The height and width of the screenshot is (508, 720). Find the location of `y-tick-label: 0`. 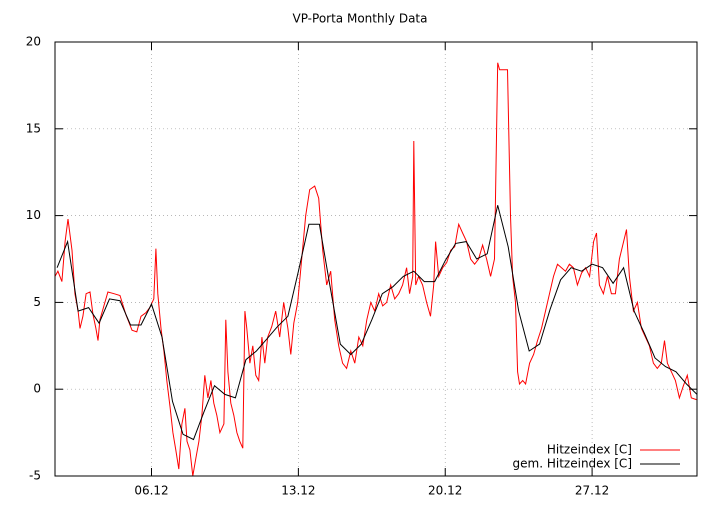

y-tick-label: 0 is located at coordinates (37, 389).